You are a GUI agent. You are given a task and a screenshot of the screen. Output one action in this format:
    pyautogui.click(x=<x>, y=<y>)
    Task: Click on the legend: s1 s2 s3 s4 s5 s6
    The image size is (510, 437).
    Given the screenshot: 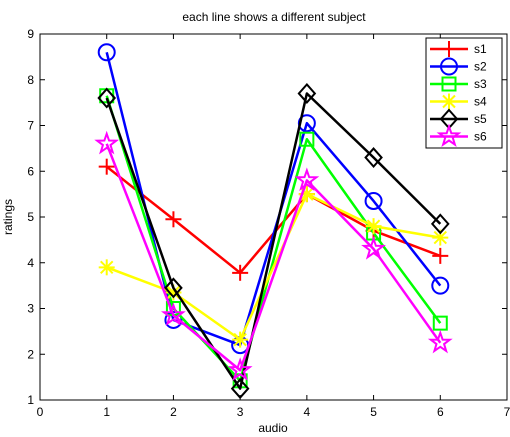 What is the action you would take?
    pyautogui.click(x=464, y=93)
    